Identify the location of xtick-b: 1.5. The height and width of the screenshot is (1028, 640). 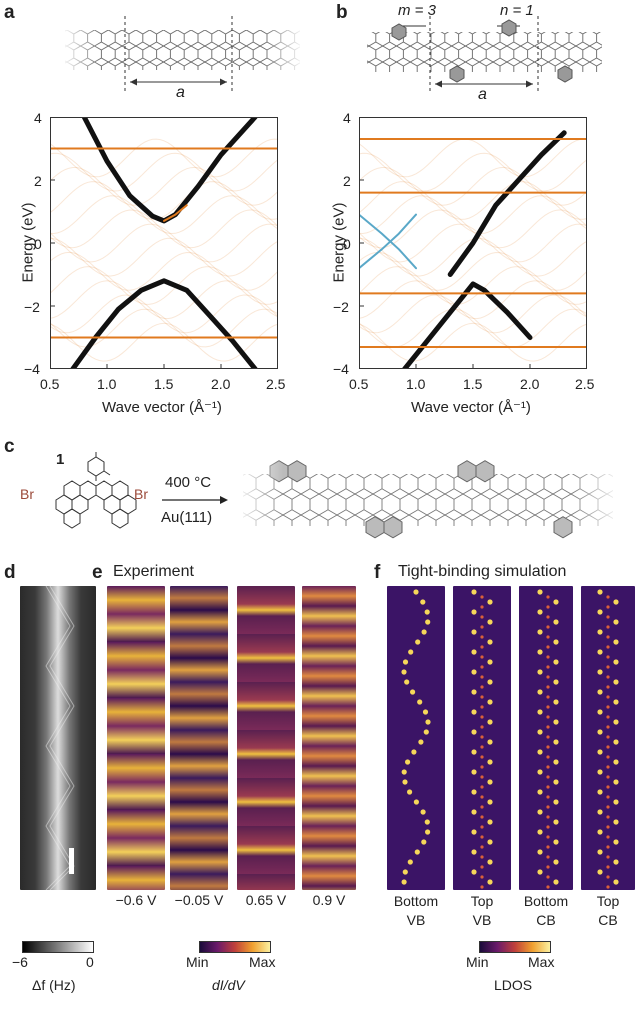
(473, 384).